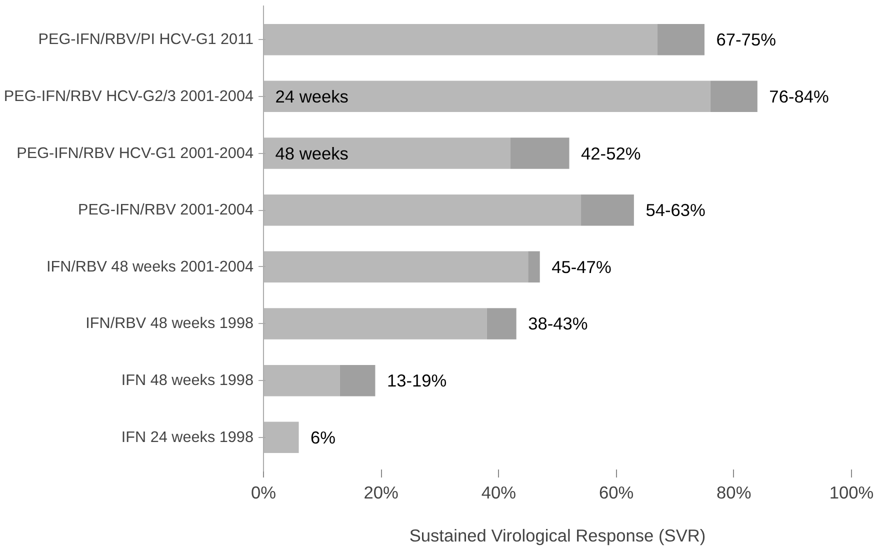  What do you see at coordinates (323, 437) in the screenshot?
I see `annotation: 6%` at bounding box center [323, 437].